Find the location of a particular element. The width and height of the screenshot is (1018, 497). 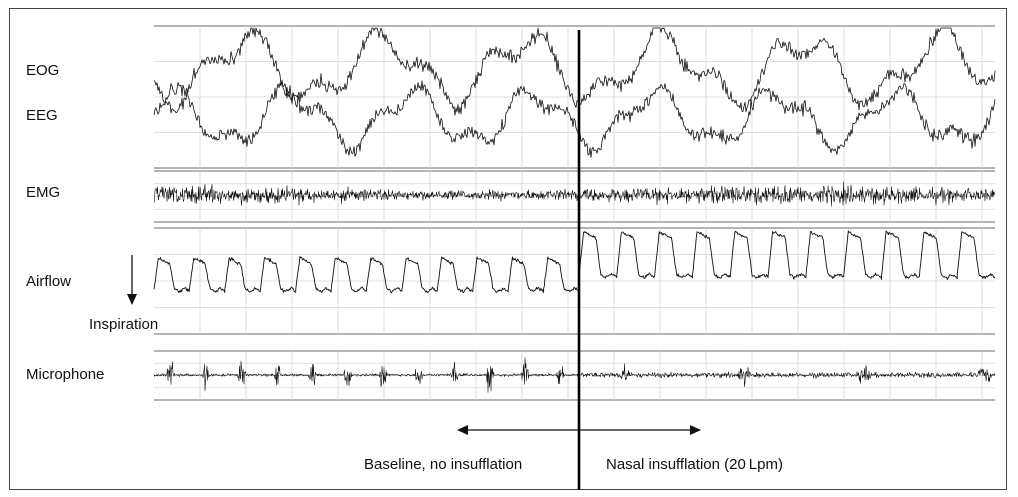

channel-label-microphone: Microphone is located at coordinates (65, 374).